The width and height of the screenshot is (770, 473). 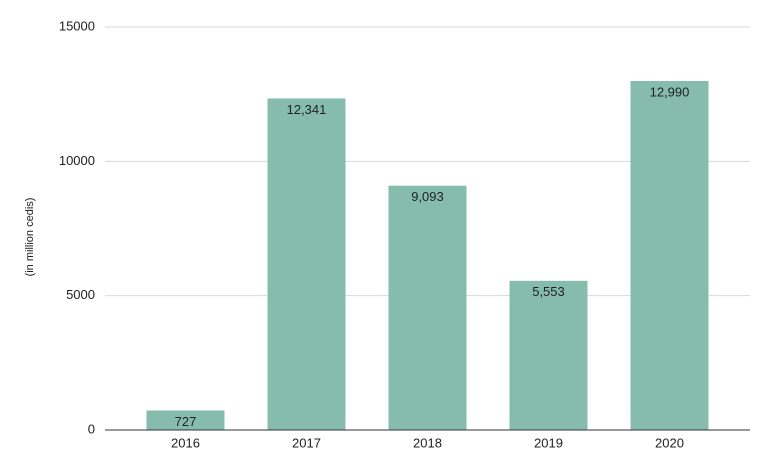 What do you see at coordinates (185, 442) in the screenshot?
I see `x-tick-label: 2016` at bounding box center [185, 442].